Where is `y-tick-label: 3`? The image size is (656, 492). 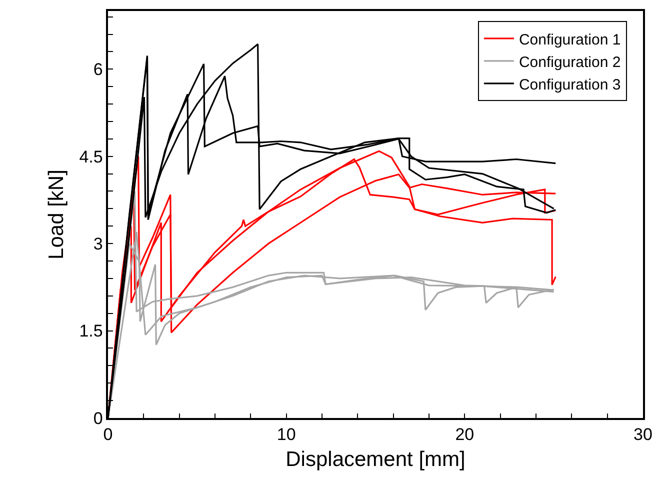 y-tick-label: 3 is located at coordinates (98, 244).